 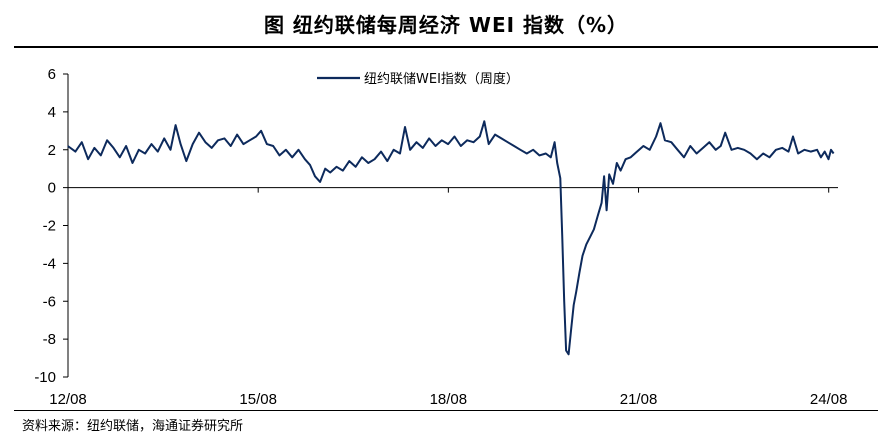 I want to click on y-tick-label: 4, so click(x=52, y=112).